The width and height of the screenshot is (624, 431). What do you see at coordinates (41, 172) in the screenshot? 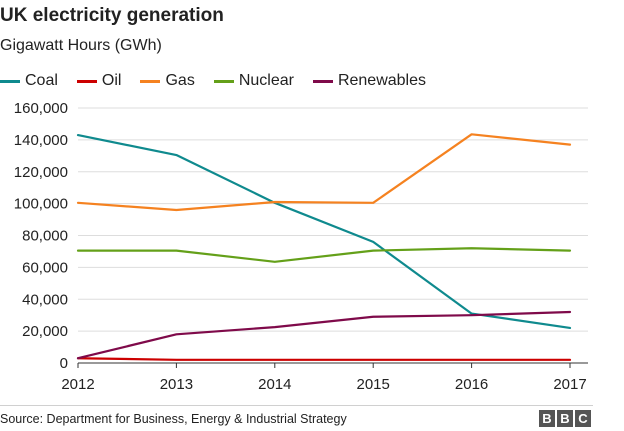
I see `y-tick-label: 120,000` at bounding box center [41, 172].